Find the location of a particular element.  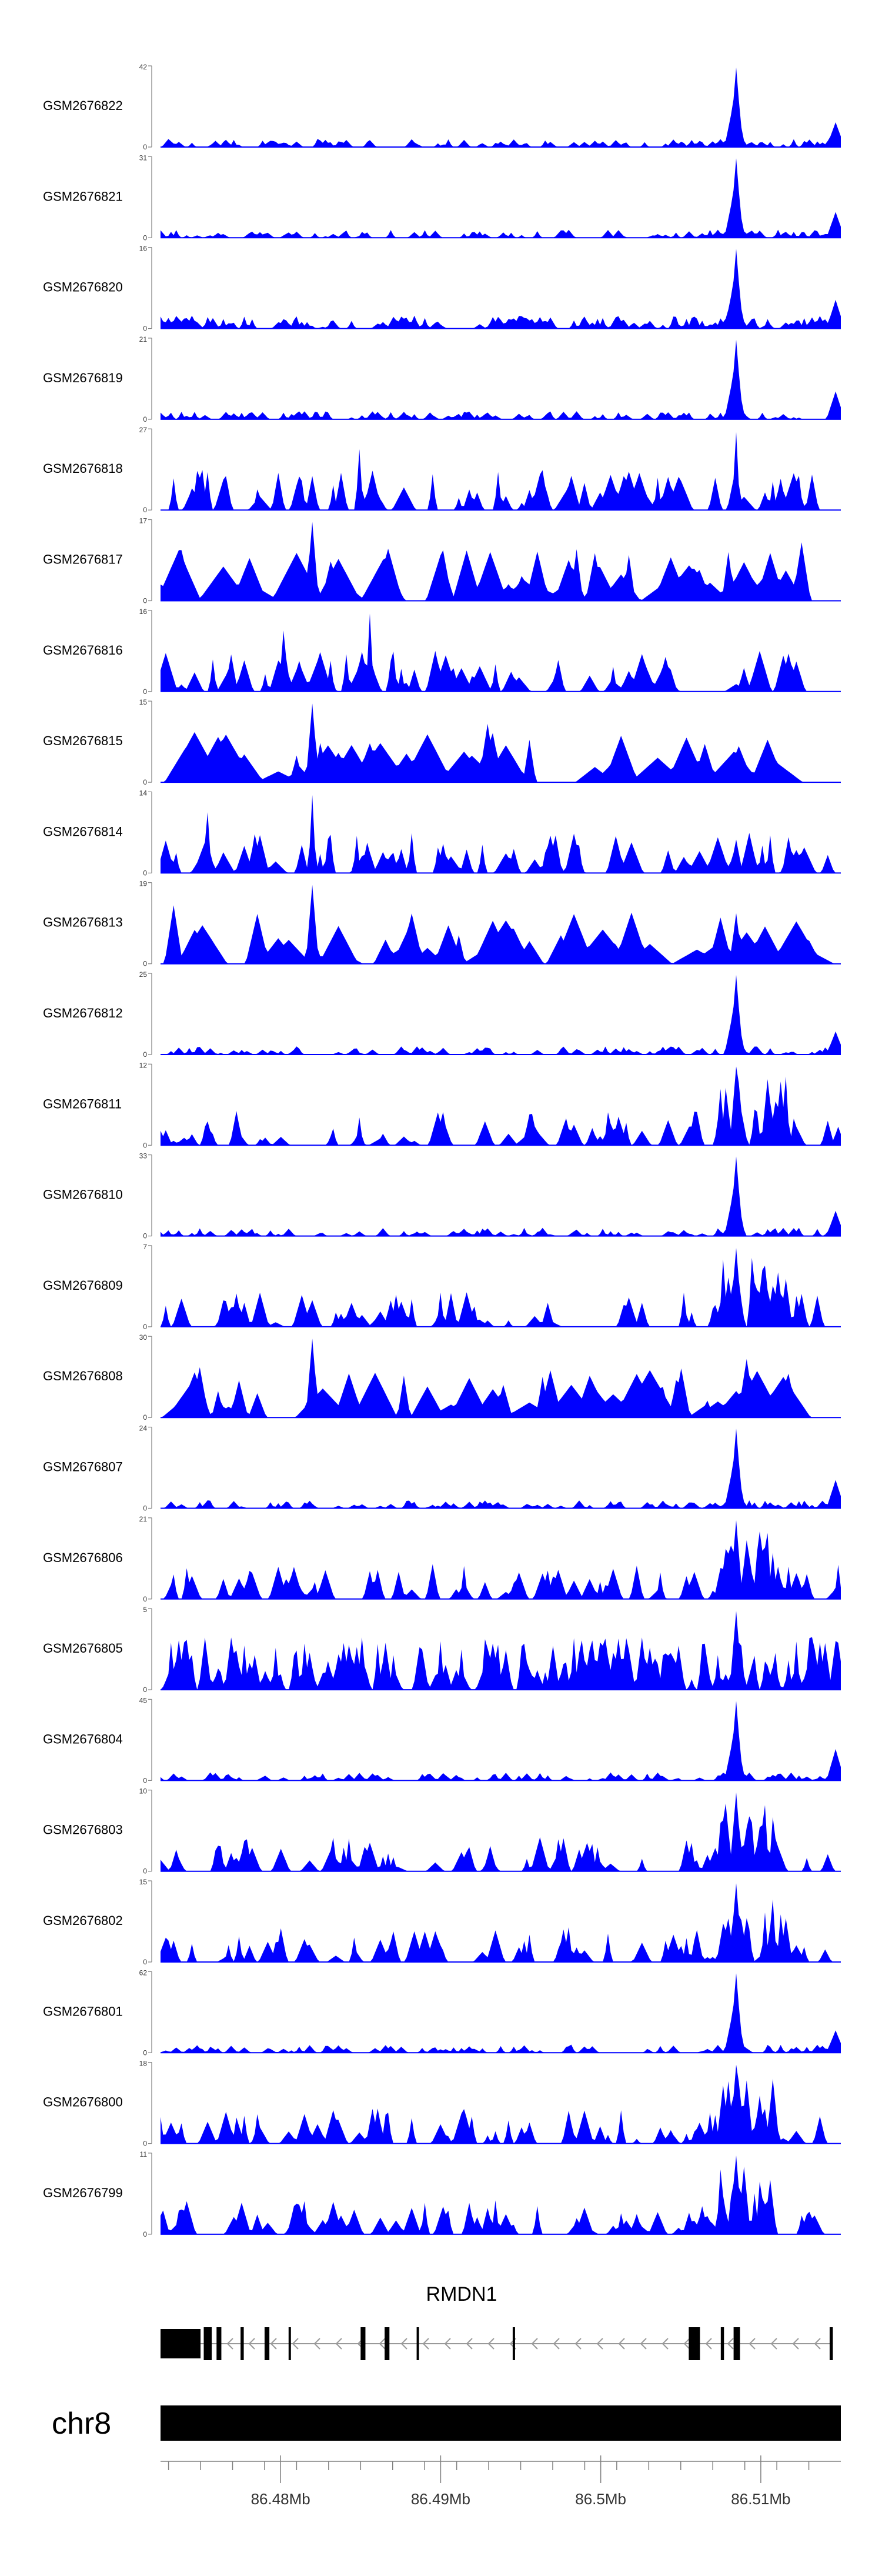

y-tick-label-max: 33 is located at coordinates (143, 1156).